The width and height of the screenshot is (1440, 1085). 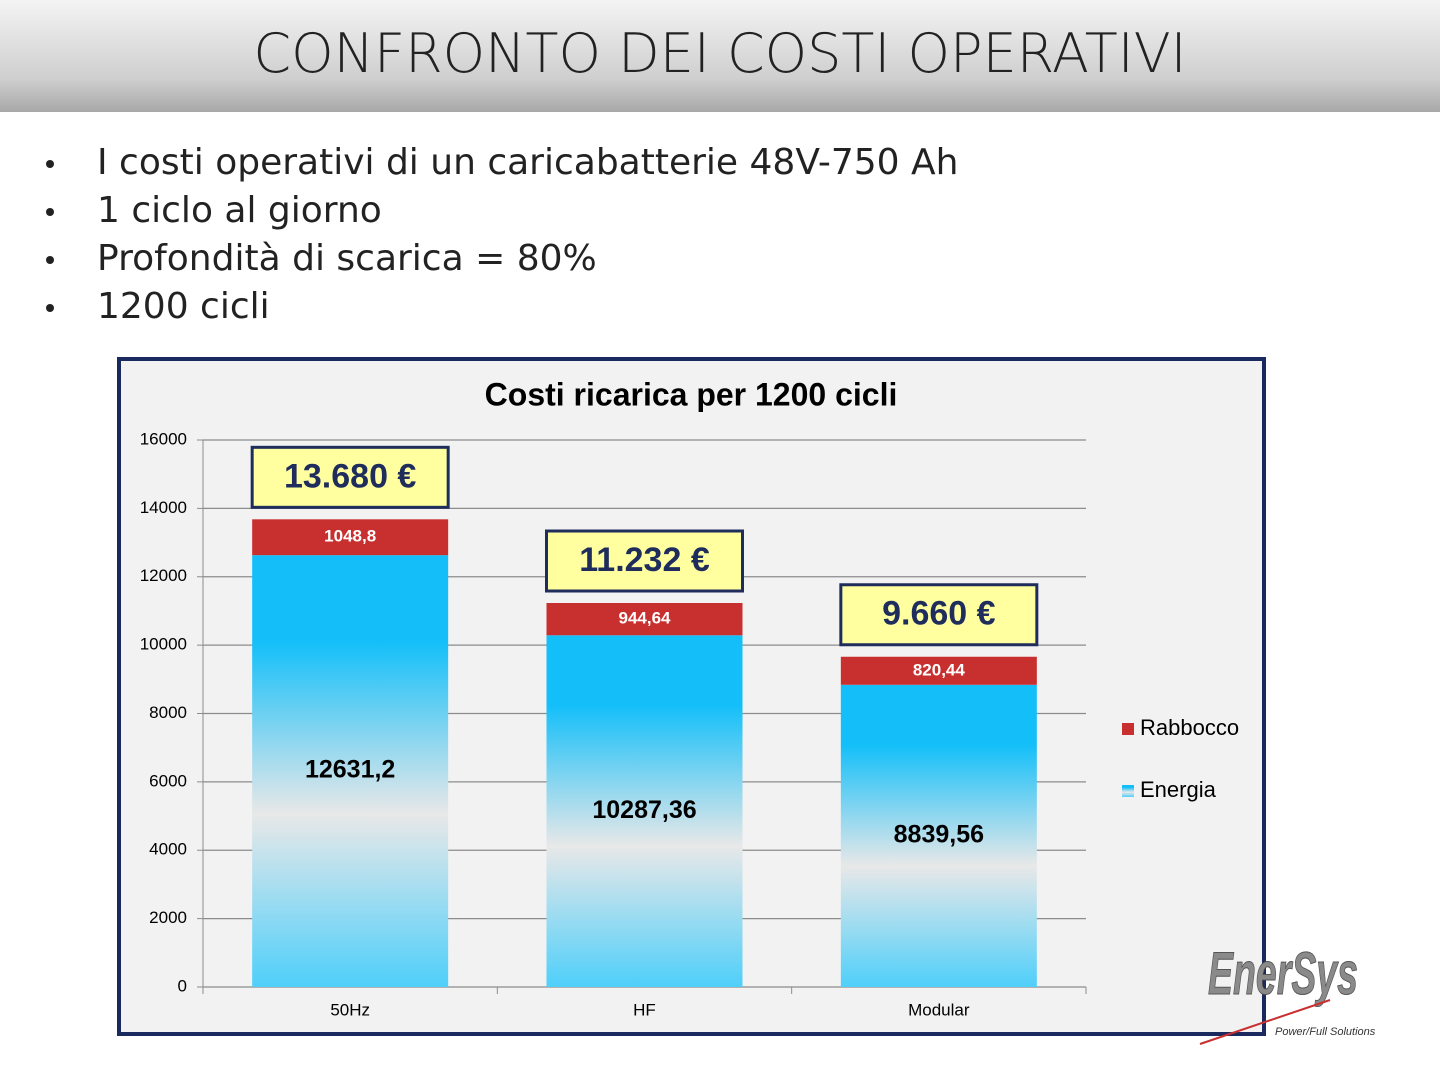 What do you see at coordinates (1325, 1032) in the screenshot?
I see `logo-tagline: Power/Full Solutions` at bounding box center [1325, 1032].